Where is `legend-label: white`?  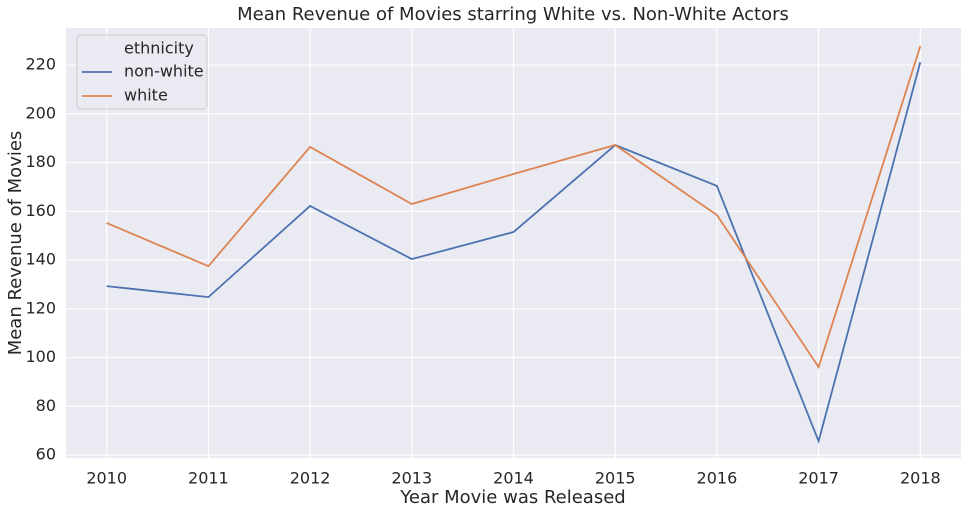 legend-label: white is located at coordinates (146, 95).